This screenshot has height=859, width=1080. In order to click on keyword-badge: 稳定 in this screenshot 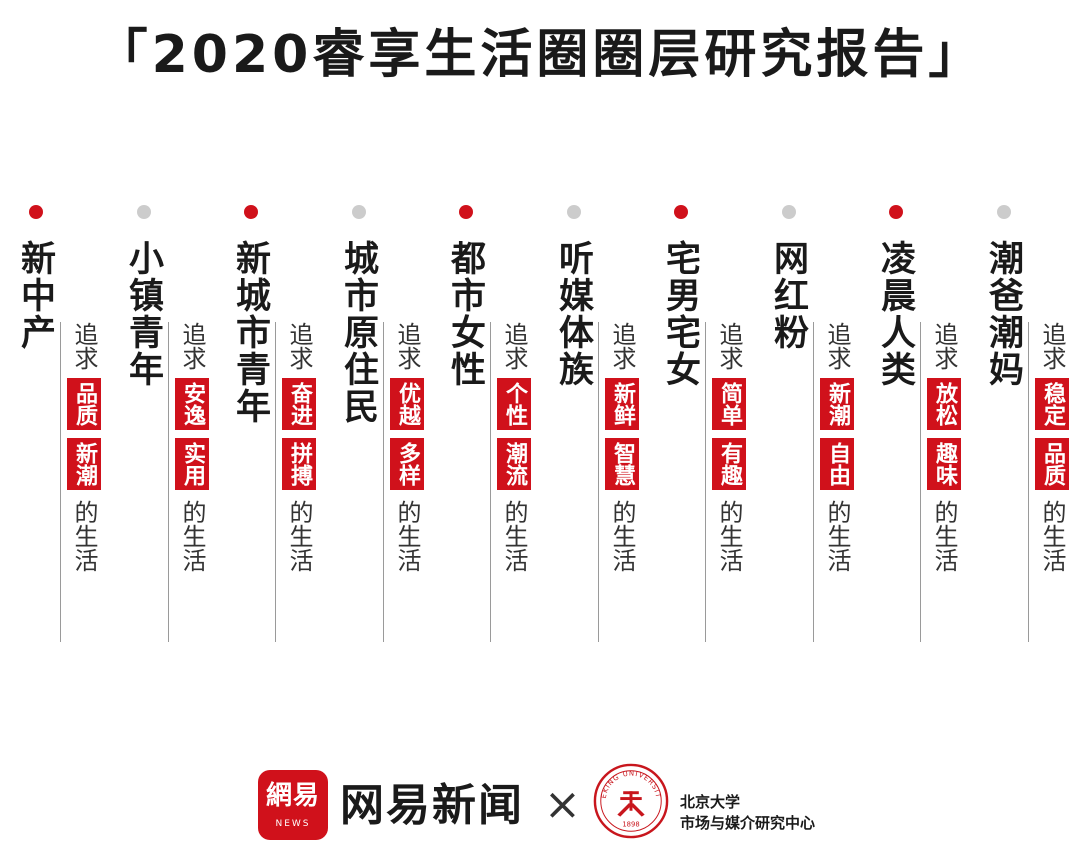, I will do `click(1052, 404)`.